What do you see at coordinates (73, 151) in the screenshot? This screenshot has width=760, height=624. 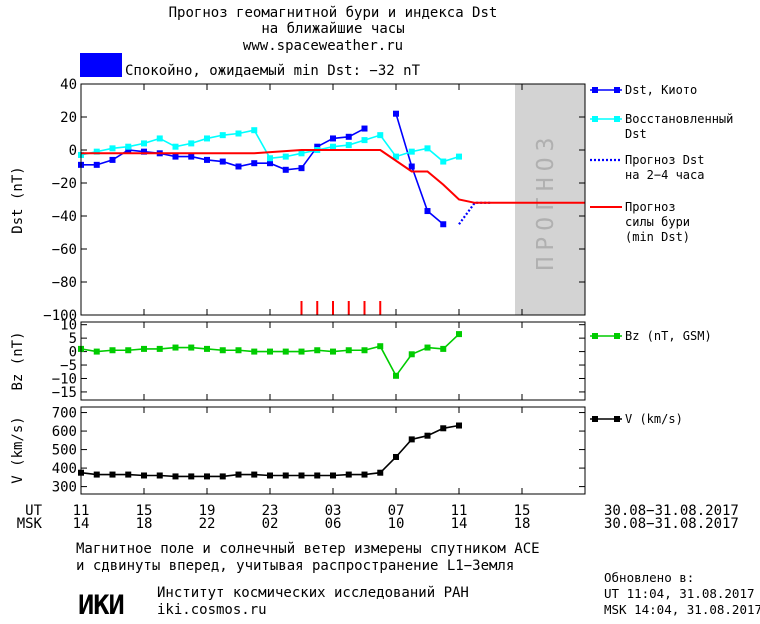 I see `dst-ytick-label: 0` at bounding box center [73, 151].